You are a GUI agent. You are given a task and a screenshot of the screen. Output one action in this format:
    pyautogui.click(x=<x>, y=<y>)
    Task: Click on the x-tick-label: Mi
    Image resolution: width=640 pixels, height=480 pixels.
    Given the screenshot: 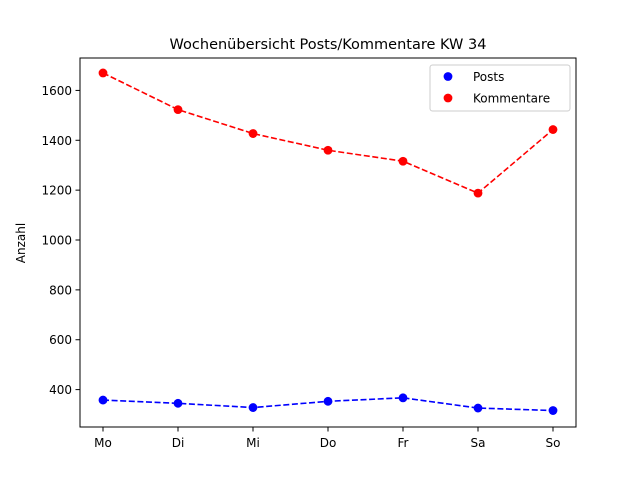 What is the action you would take?
    pyautogui.click(x=253, y=443)
    